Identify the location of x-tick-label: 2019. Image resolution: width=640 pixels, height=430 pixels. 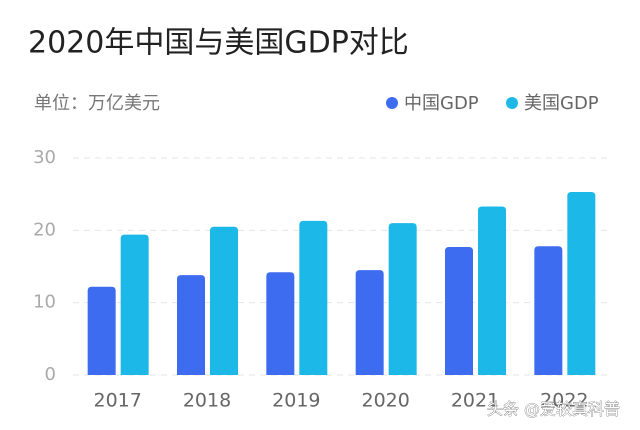
(296, 401).